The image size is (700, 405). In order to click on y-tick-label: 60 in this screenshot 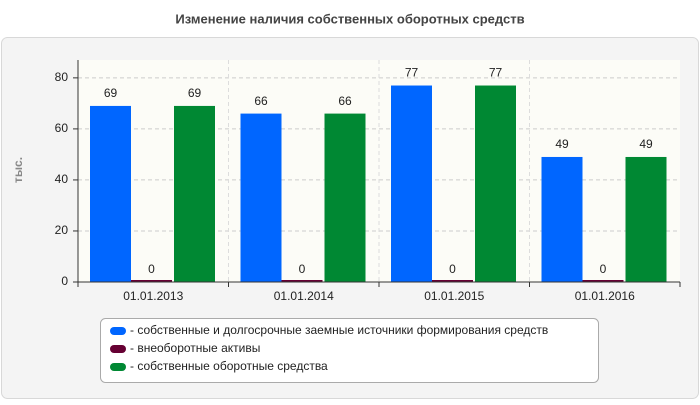, I will do `click(62, 128)`.